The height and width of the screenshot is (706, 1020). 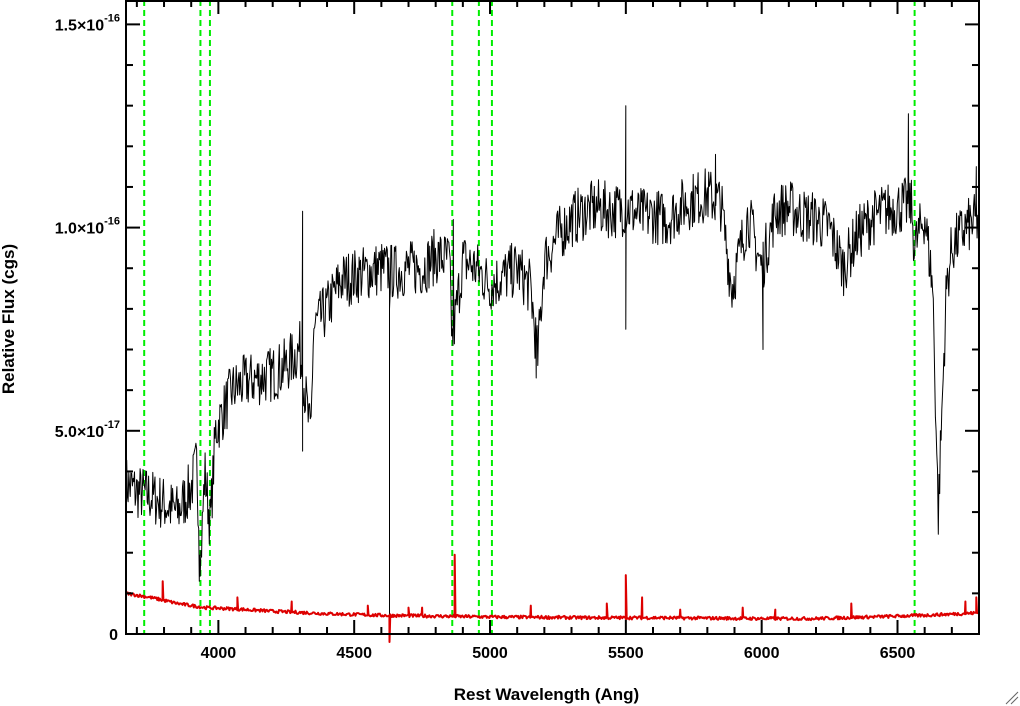 I want to click on y-tick-label: 0, so click(x=113, y=635).